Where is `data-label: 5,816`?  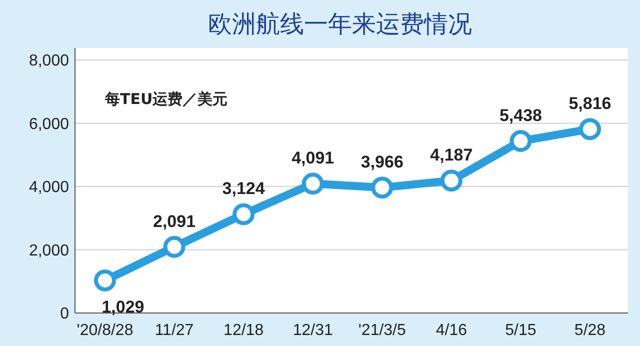
data-label: 5,816 is located at coordinates (590, 104).